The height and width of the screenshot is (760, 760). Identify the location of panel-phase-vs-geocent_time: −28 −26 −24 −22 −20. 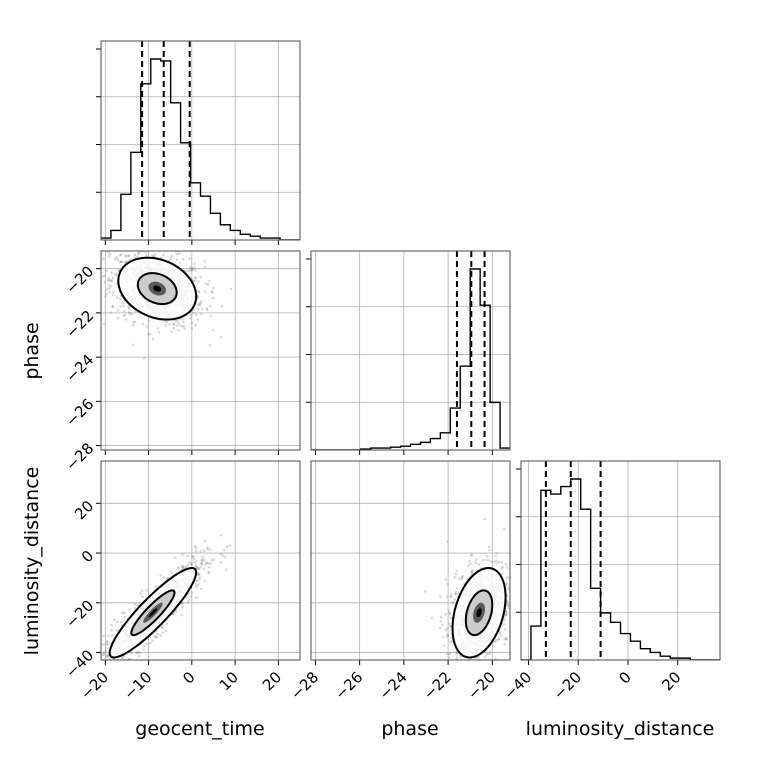
(181, 358).